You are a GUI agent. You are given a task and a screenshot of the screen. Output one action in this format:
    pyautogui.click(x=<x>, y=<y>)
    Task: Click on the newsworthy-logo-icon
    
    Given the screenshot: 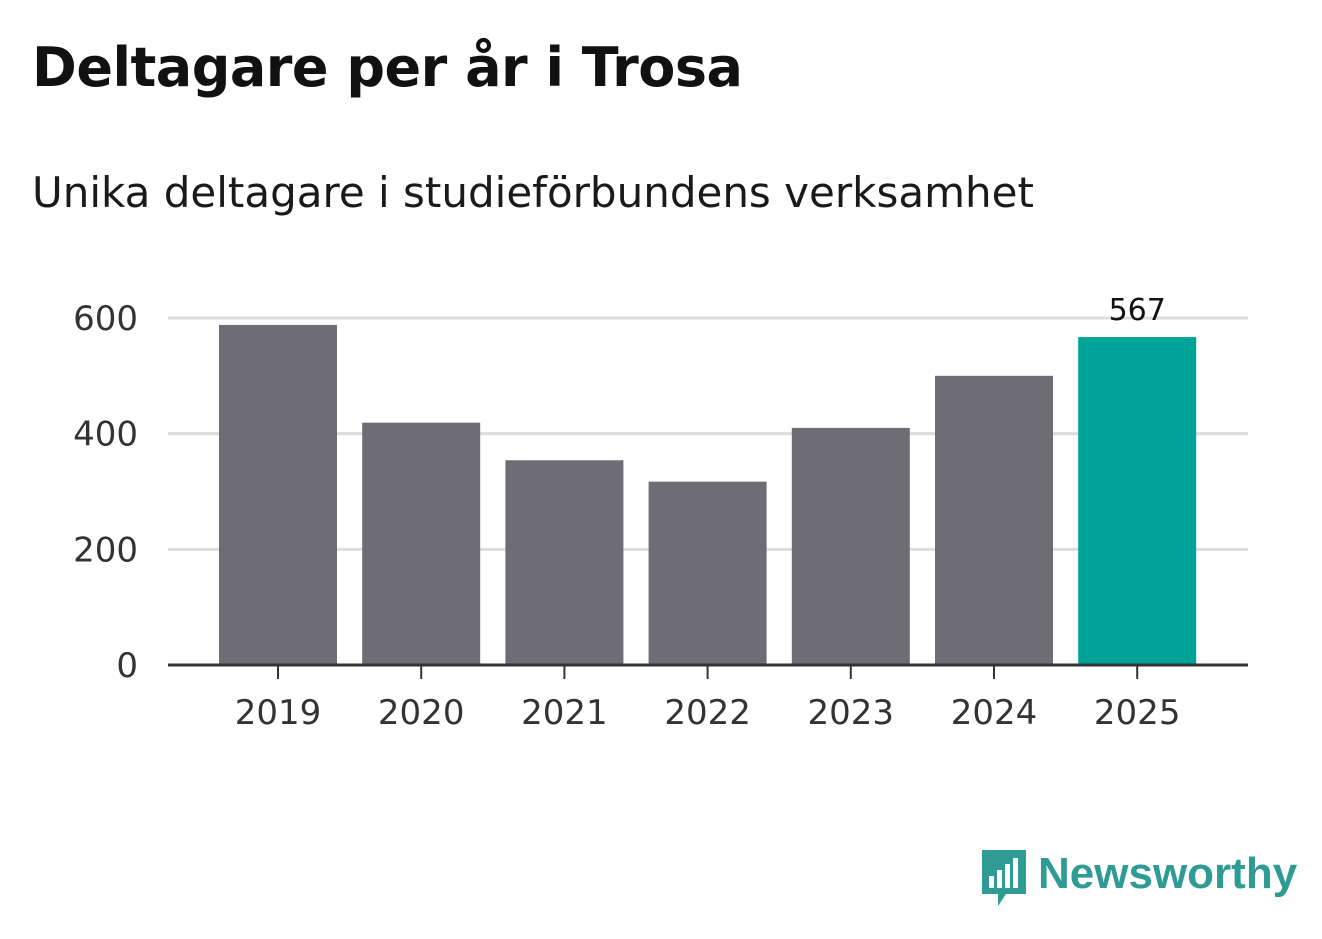 What is the action you would take?
    pyautogui.click(x=1004, y=878)
    